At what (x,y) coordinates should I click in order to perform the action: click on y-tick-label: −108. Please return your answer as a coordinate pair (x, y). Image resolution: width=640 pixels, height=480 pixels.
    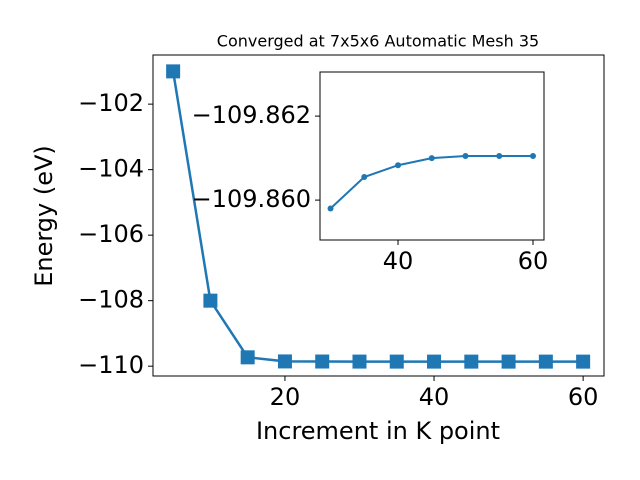
    Looking at the image, I should click on (111, 300).